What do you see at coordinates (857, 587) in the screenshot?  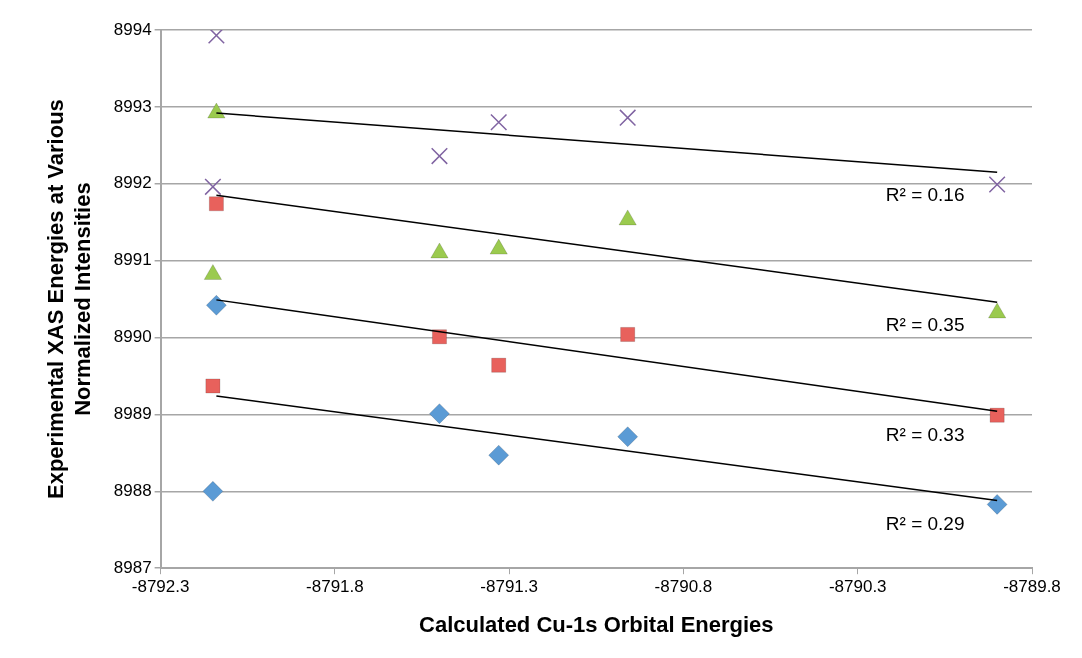 I see `x-tick-label: -8790.3` at bounding box center [857, 587].